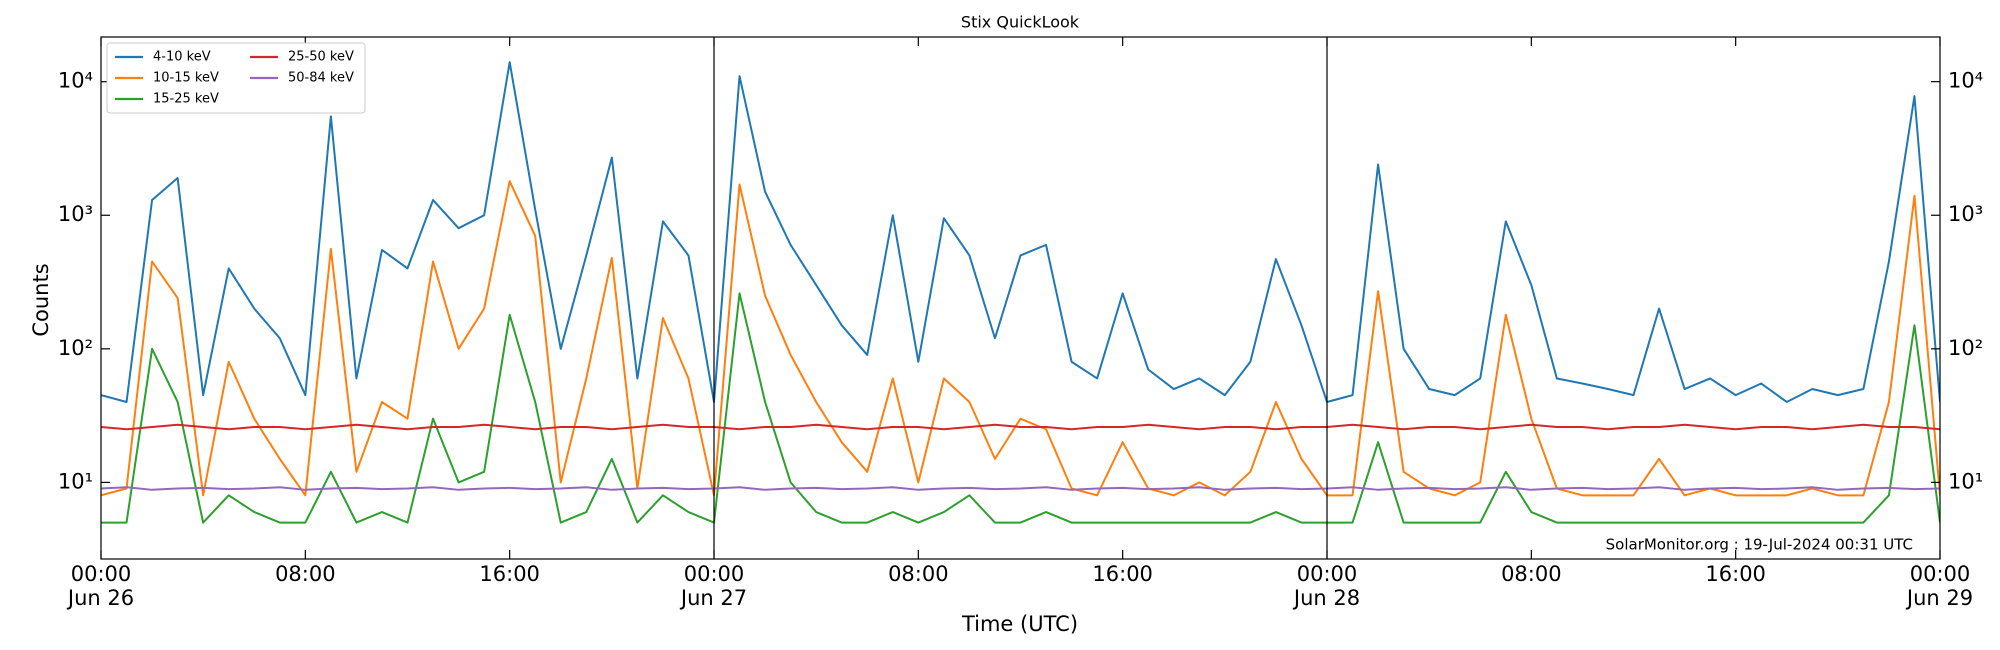 This screenshot has width=2000, height=650. Describe the element at coordinates (75, 481) in the screenshot. I see `y-tick-label: 10¹` at that location.